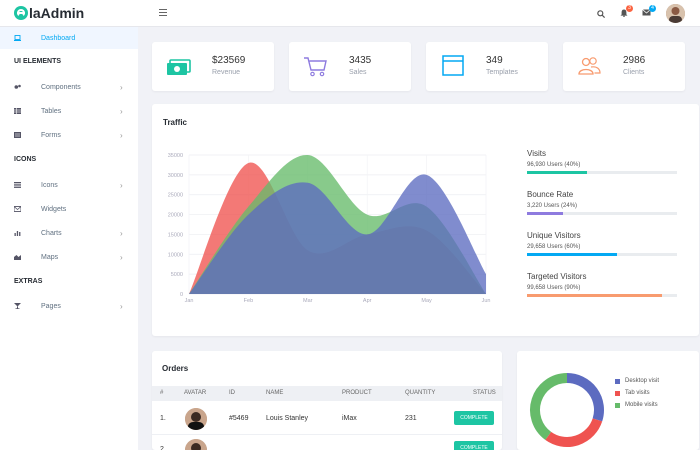  Describe the element at coordinates (69, 233) in the screenshot. I see `sidebar-item-charts: Charts ›` at that location.